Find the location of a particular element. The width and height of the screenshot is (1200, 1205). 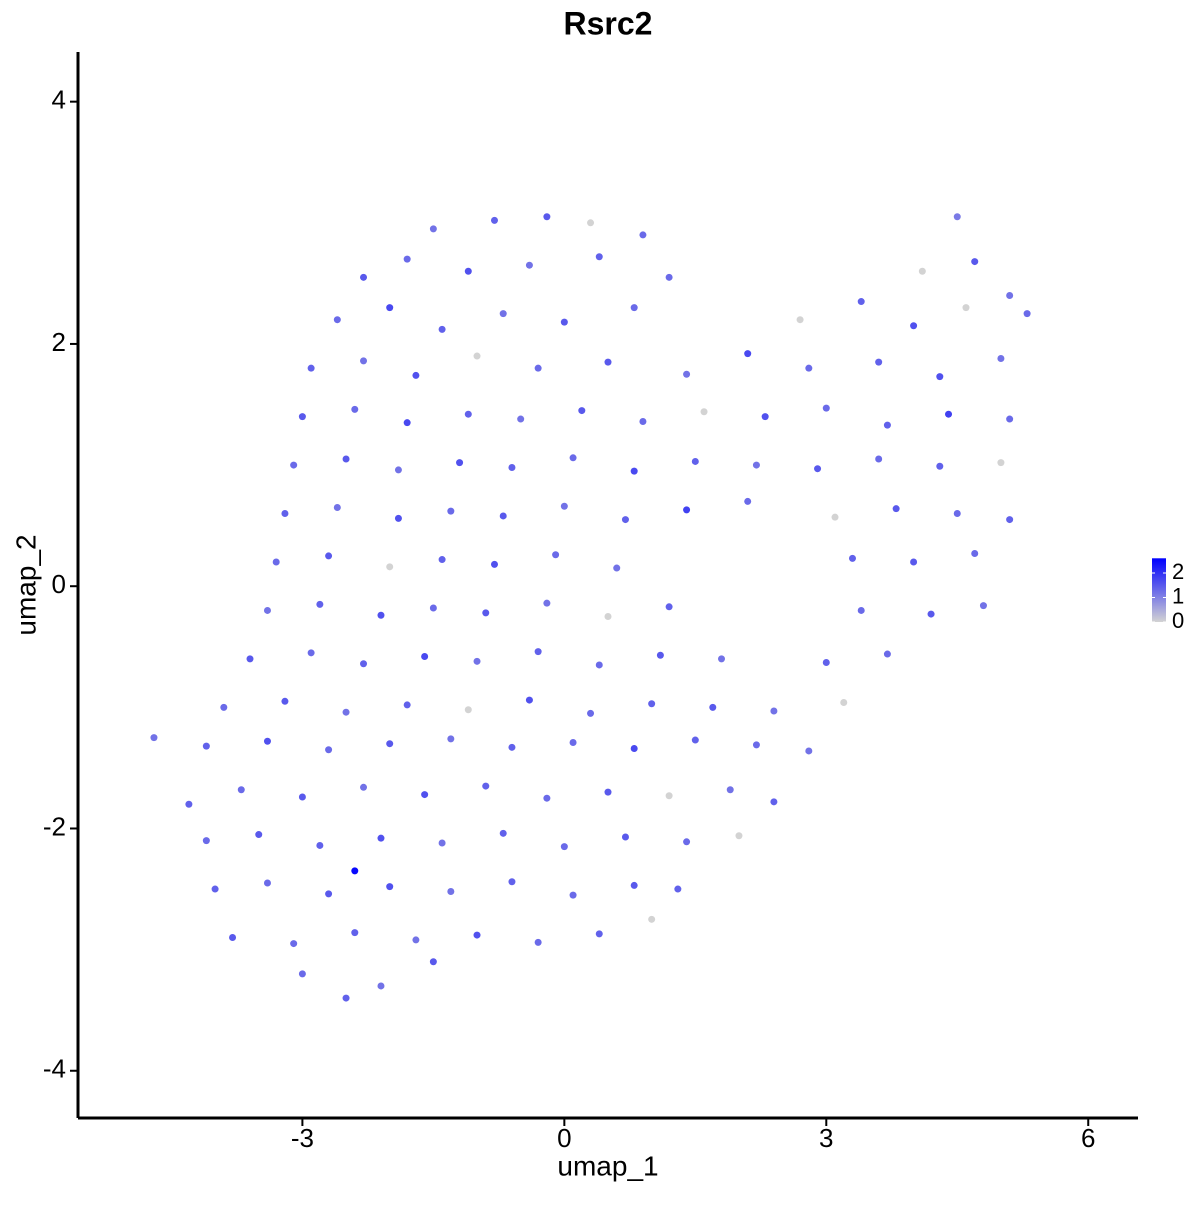

colorbar-label: 2 is located at coordinates (1178, 571).